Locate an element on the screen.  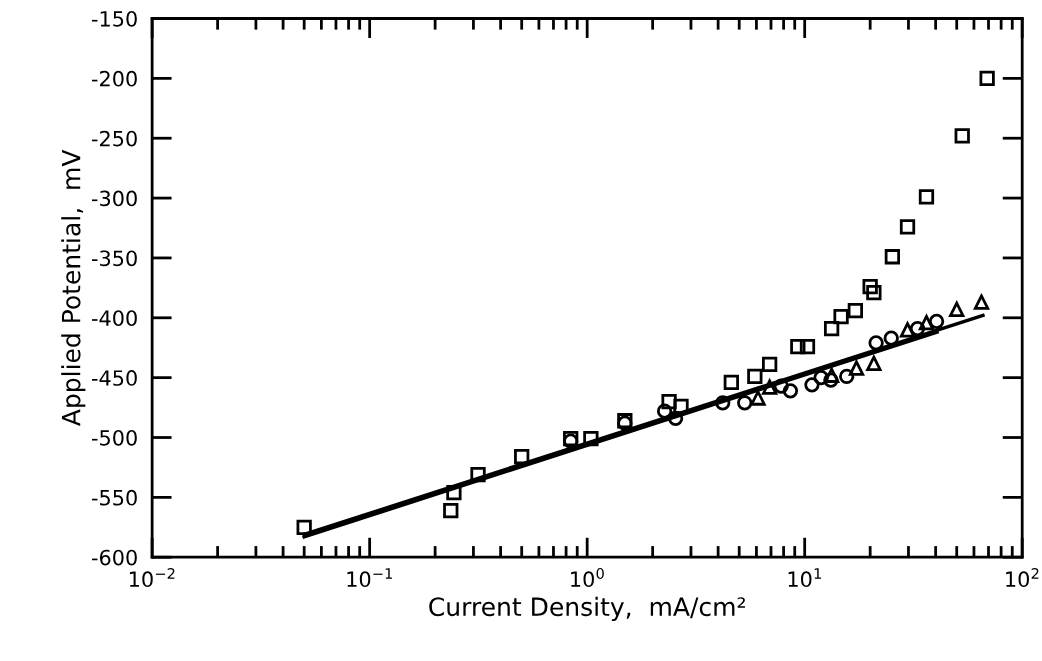
y-tick-label: -550 is located at coordinates (114, 497).